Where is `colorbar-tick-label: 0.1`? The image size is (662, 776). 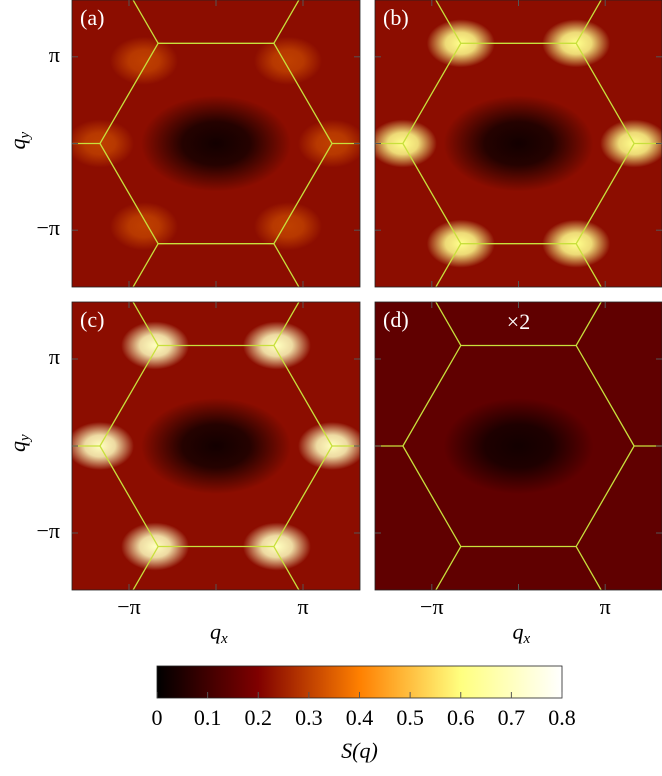
colorbar-tick-label: 0.1 is located at coordinates (208, 717).